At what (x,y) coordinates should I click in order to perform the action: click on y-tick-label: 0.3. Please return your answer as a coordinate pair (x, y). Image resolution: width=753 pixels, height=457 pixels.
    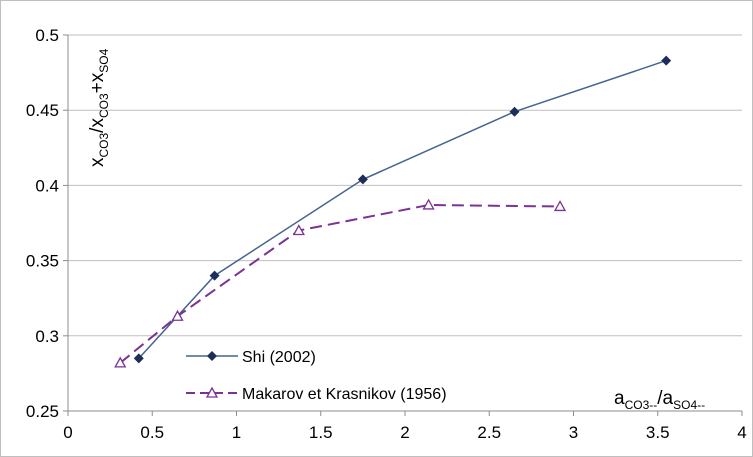
    Looking at the image, I should click on (47, 336).